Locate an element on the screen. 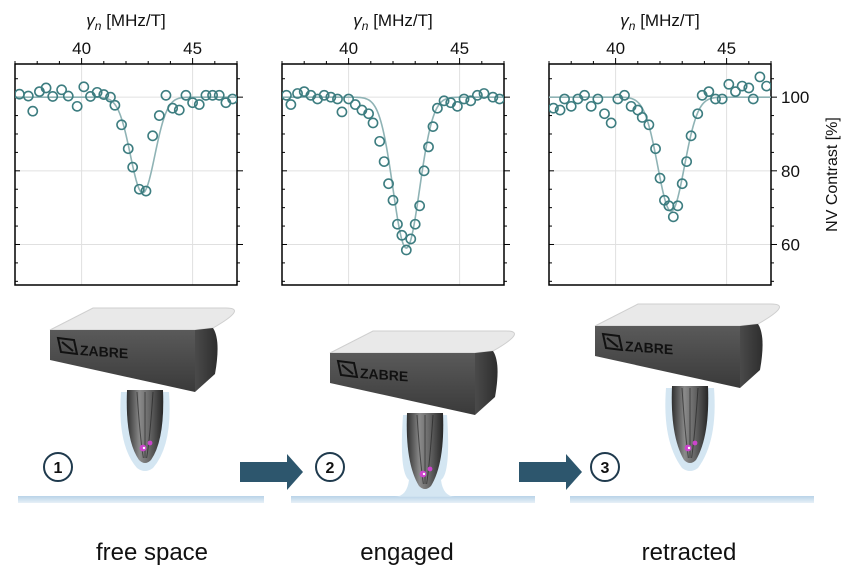  step-number: 3 is located at coordinates (605, 468).